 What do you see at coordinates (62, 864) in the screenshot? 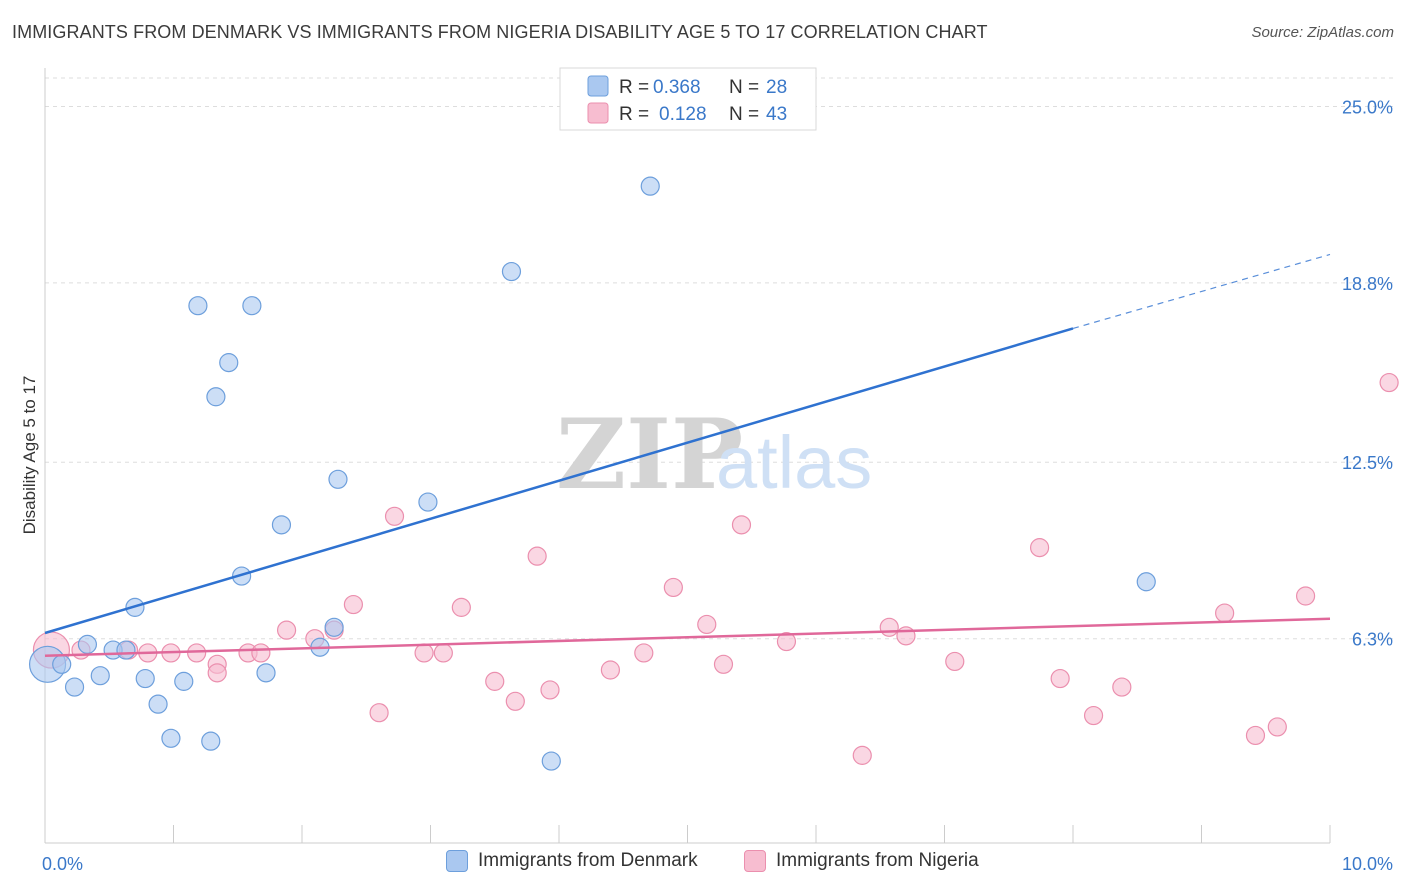
I see `x-tick-label-0: 0.0%` at bounding box center [62, 864].